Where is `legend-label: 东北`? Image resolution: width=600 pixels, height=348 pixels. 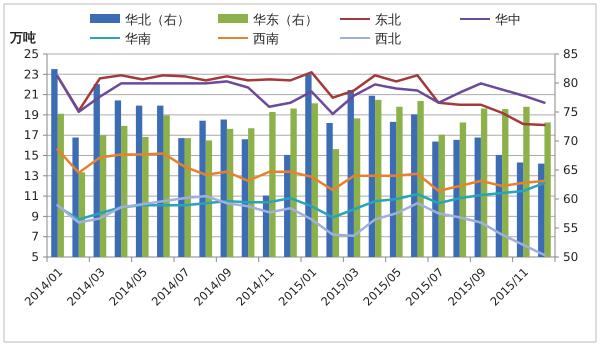 legend-label: 东北 is located at coordinates (388, 20).